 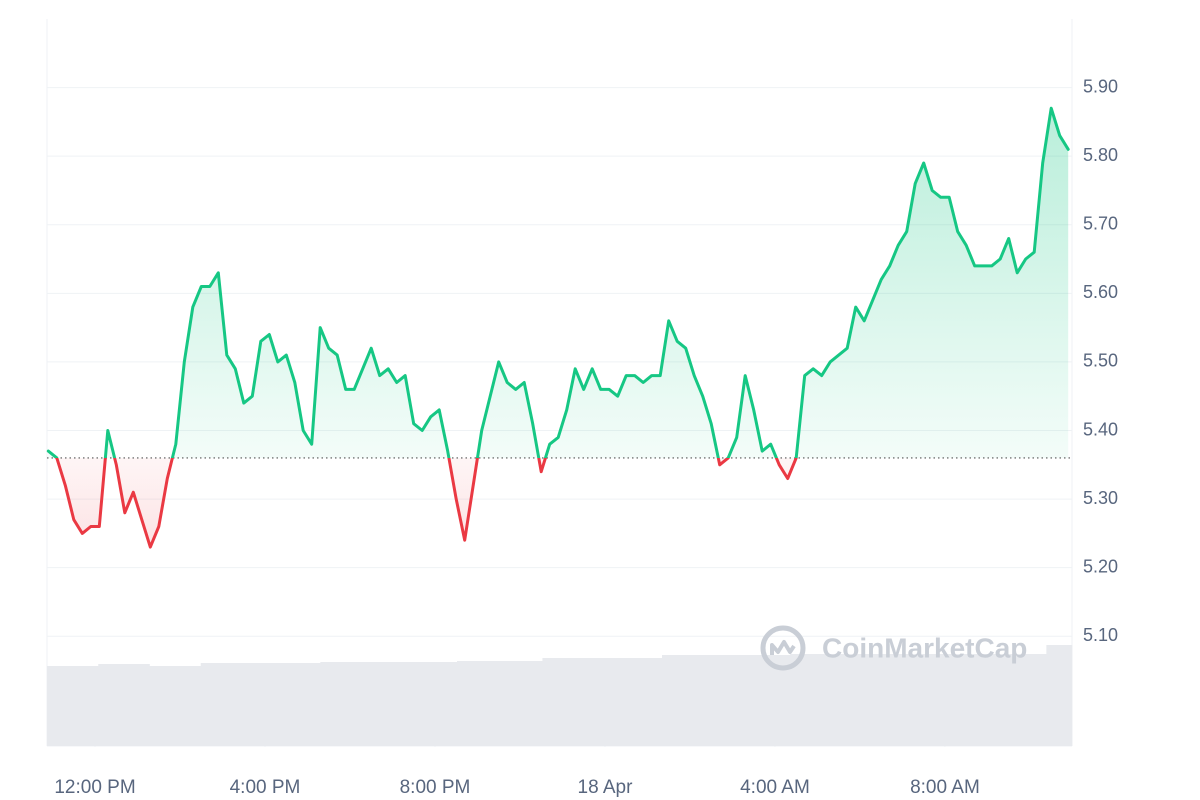 What do you see at coordinates (1100, 155) in the screenshot?
I see `y-tick-label: 5.80` at bounding box center [1100, 155].